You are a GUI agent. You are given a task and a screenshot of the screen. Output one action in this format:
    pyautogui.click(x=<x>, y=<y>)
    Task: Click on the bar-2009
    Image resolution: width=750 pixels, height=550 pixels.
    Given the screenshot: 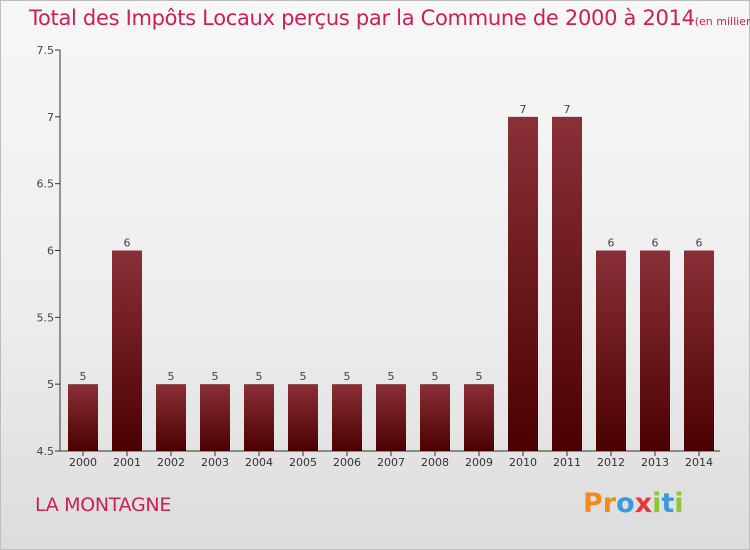 What is the action you would take?
    pyautogui.click(x=479, y=417)
    